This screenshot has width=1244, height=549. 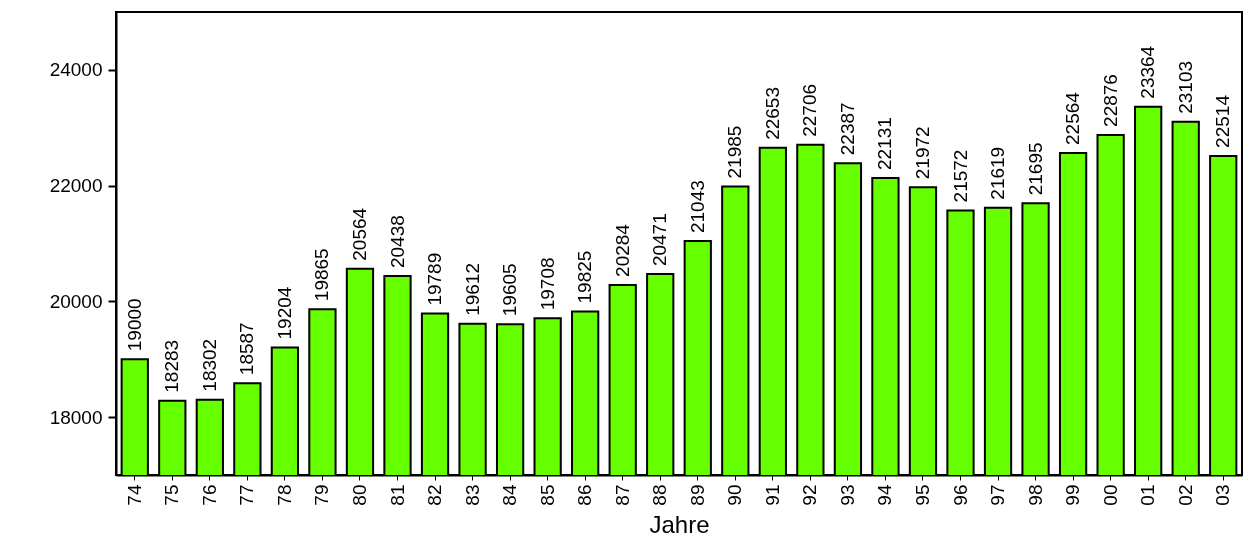 I want to click on y-tick-label: 20000, so click(x=76, y=301).